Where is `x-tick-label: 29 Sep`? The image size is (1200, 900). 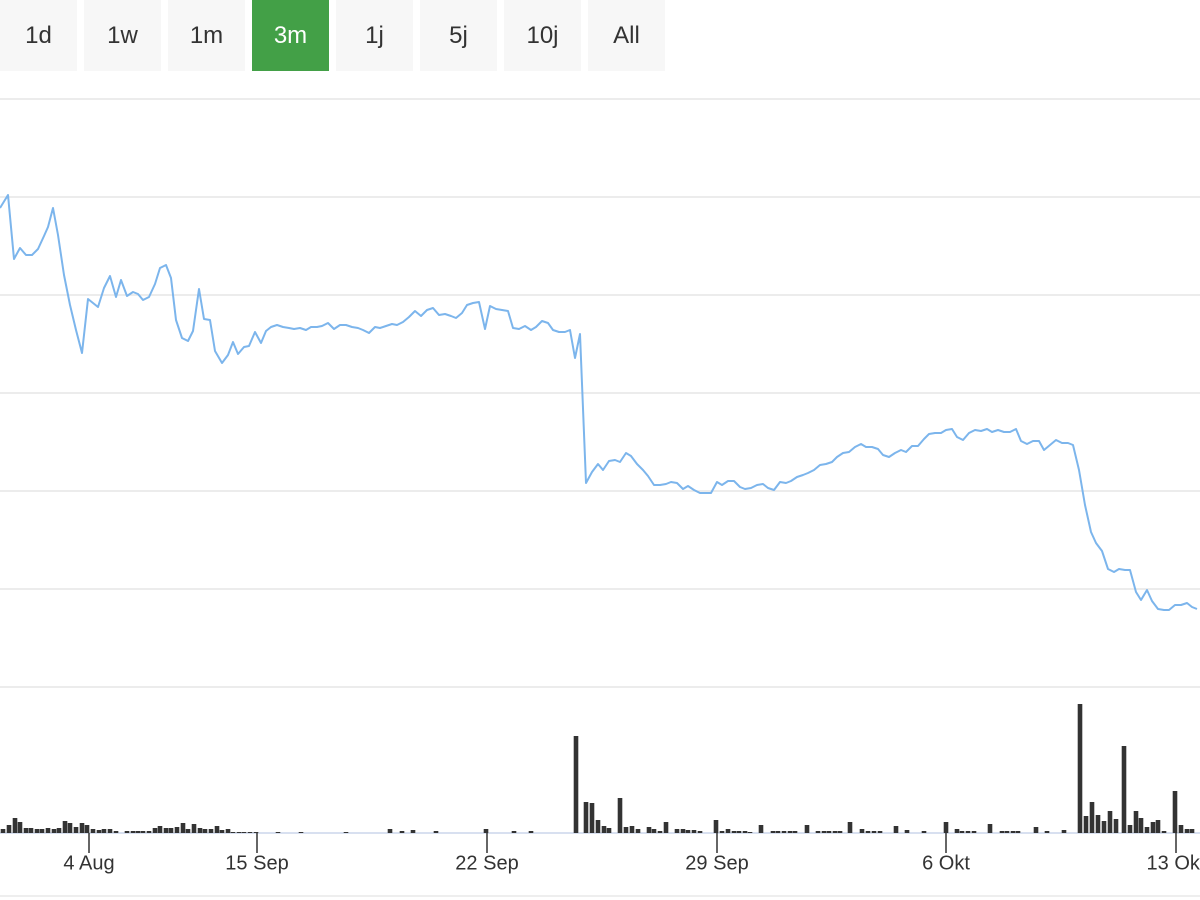
x-tick-label: 29 Sep is located at coordinates (716, 863).